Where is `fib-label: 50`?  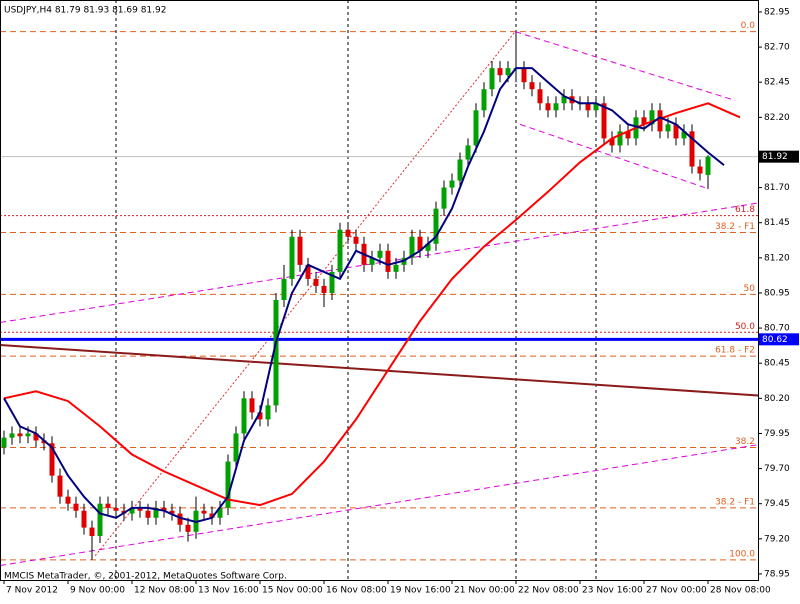
fib-label: 50 is located at coordinates (750, 289).